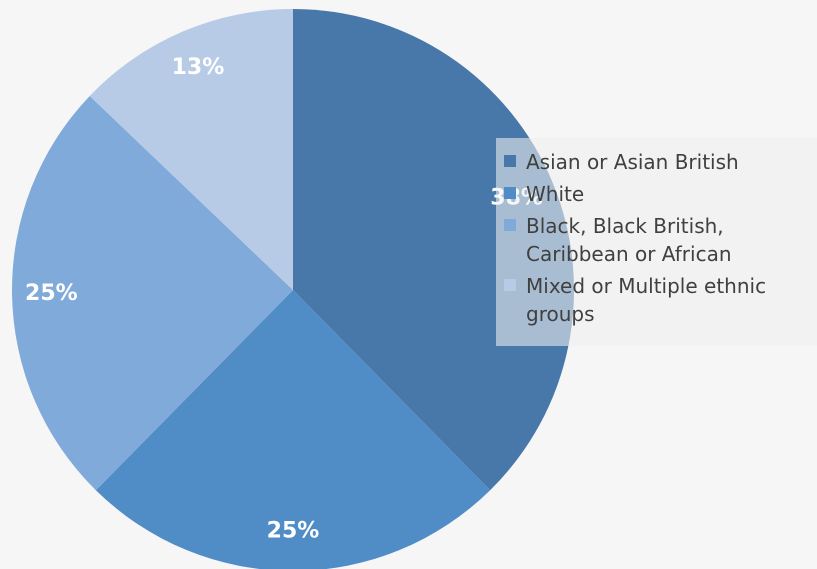 This screenshot has height=569, width=817. What do you see at coordinates (646, 300) in the screenshot?
I see `legend-label: Mixed or Multiple ethnic groups` at bounding box center [646, 300].